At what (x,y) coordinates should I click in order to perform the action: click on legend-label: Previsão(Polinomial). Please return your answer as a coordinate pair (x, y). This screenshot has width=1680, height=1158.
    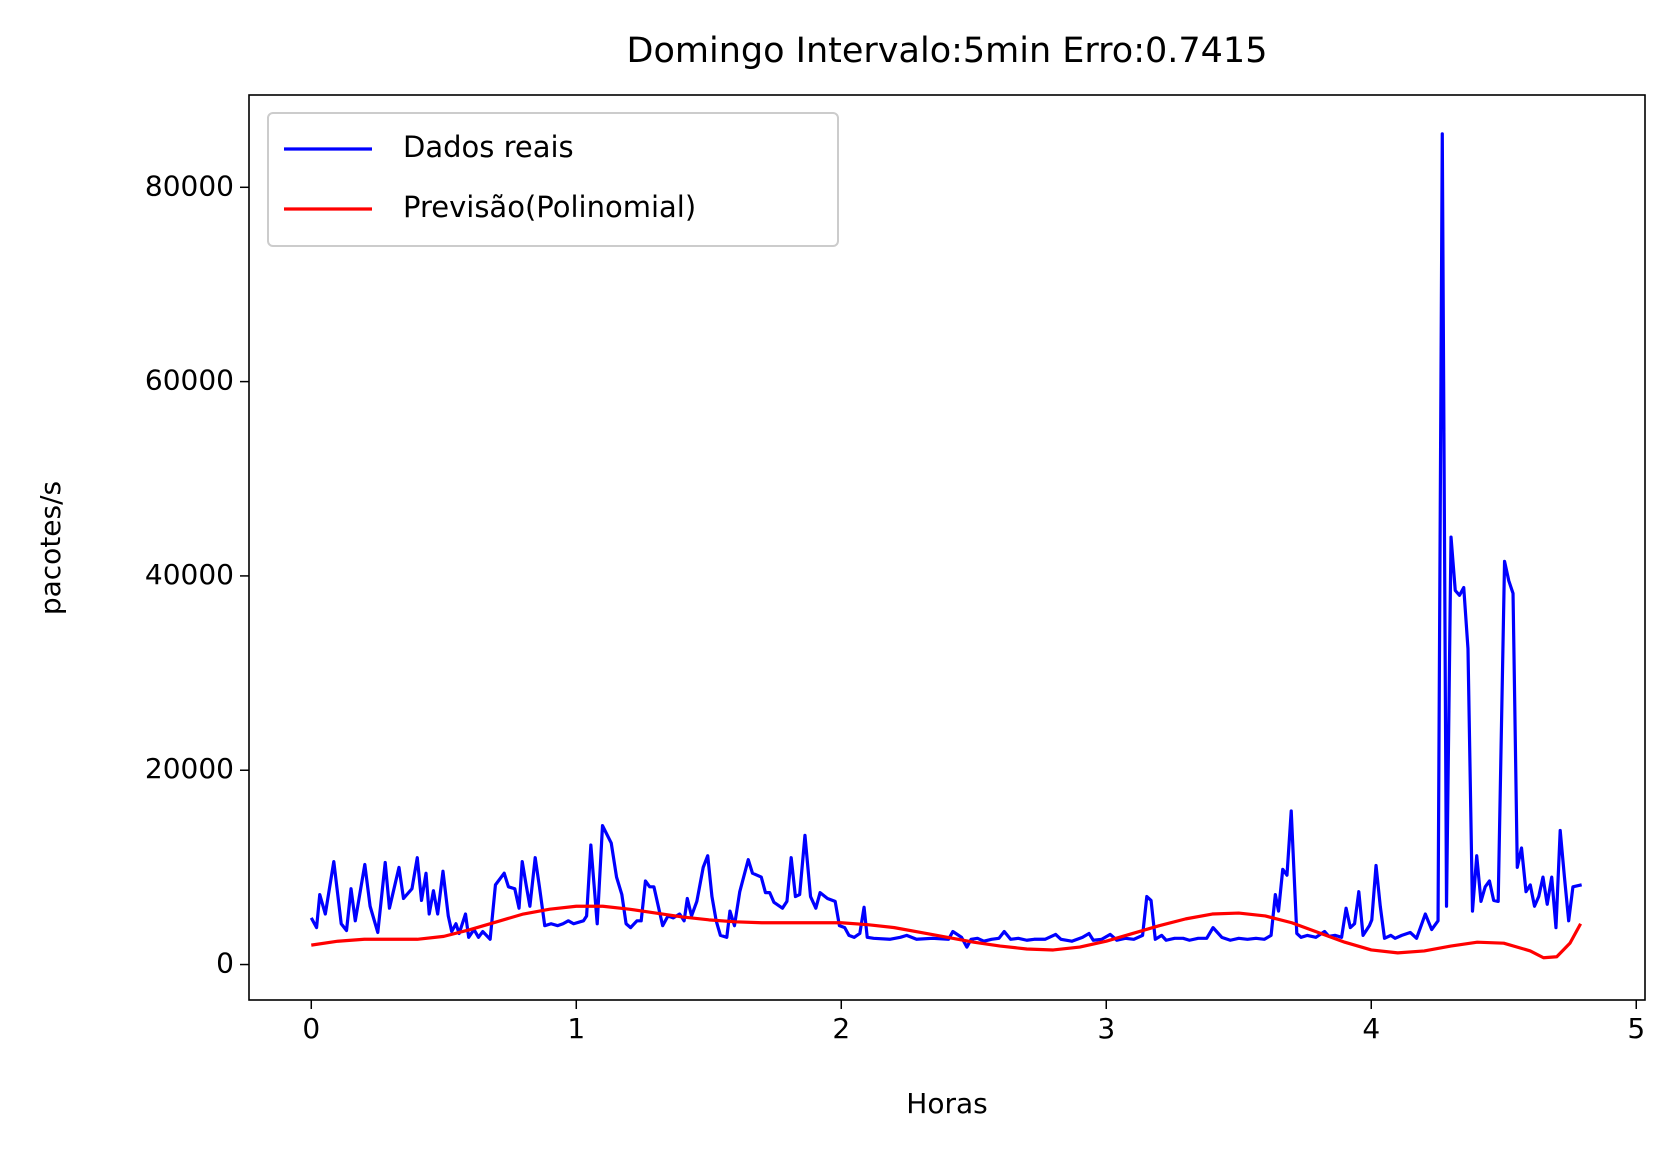
    Looking at the image, I should click on (549, 207).